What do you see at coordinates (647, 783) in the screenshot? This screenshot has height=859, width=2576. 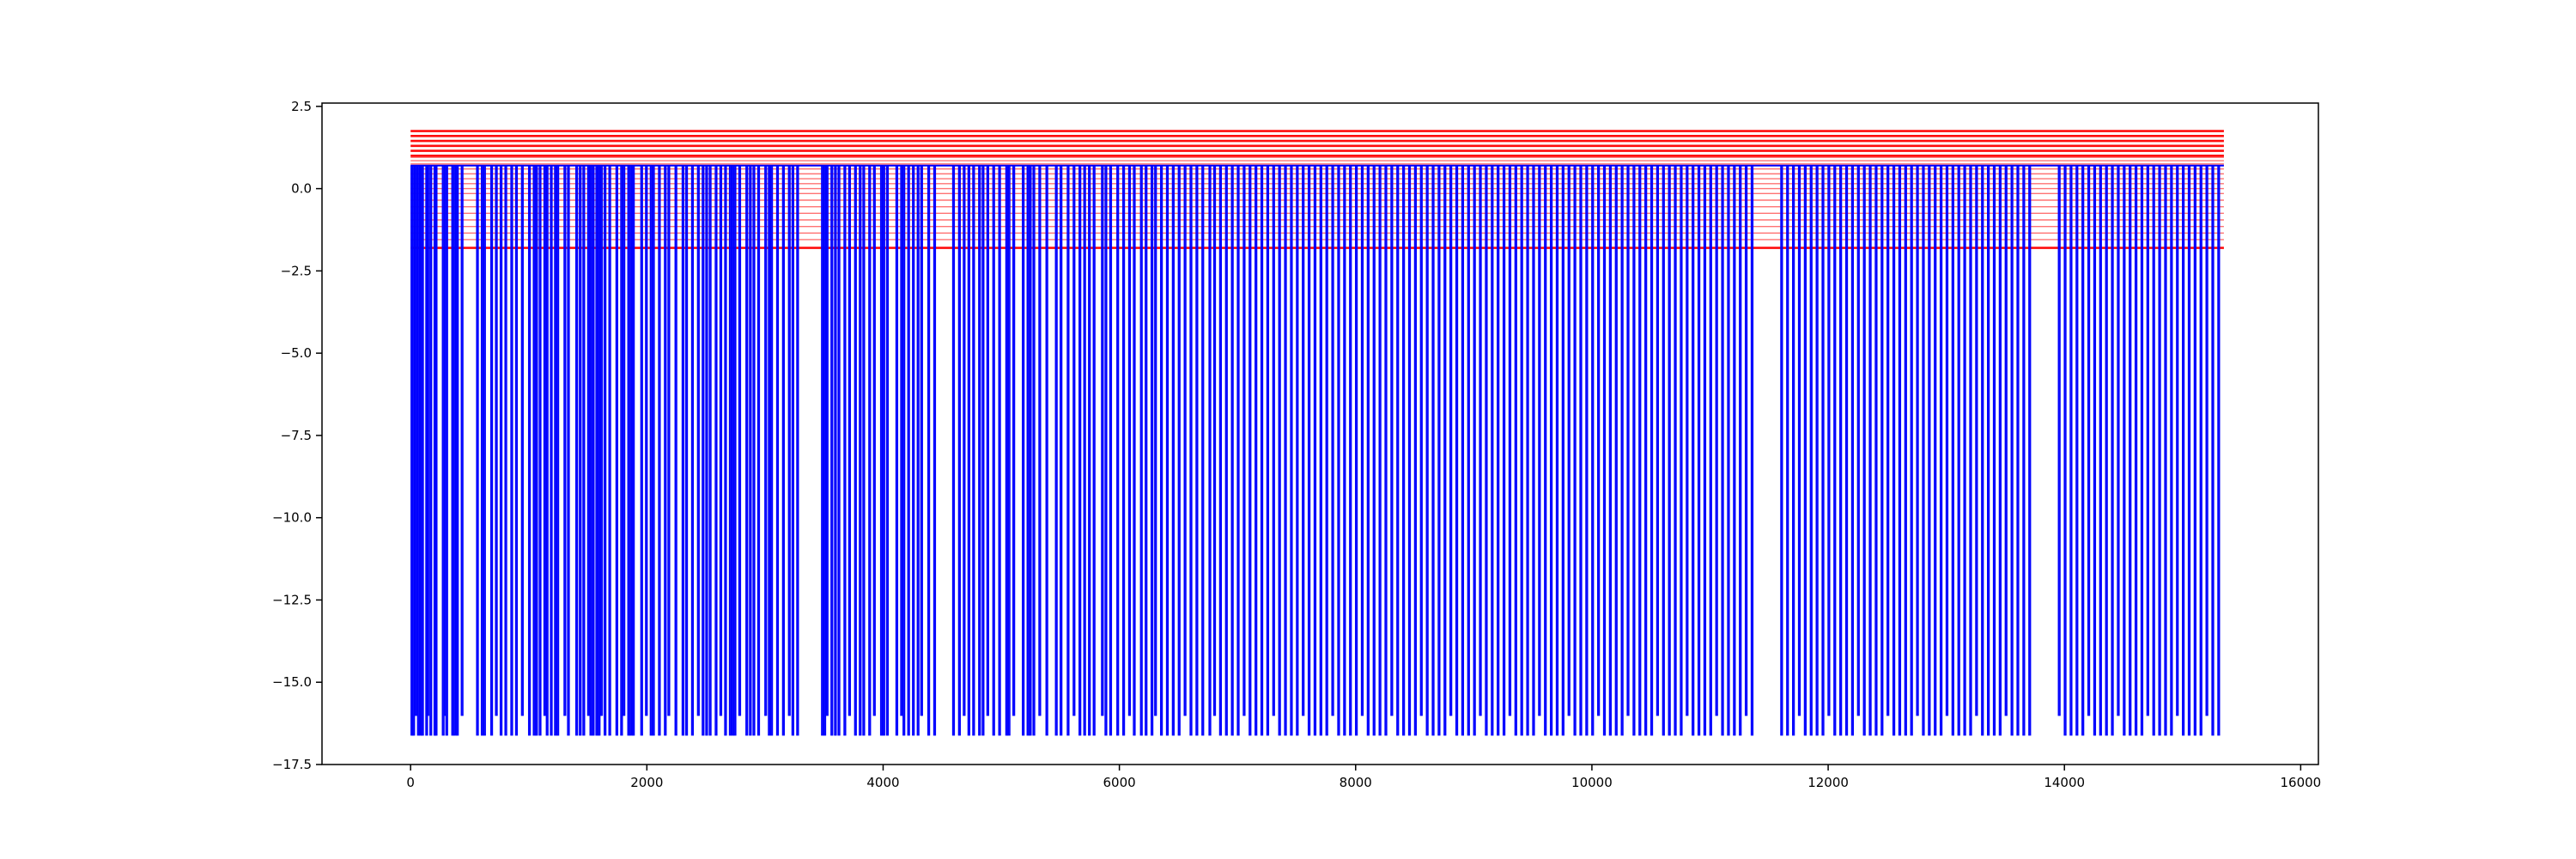 I see `x-tick-label: 2000` at bounding box center [647, 783].